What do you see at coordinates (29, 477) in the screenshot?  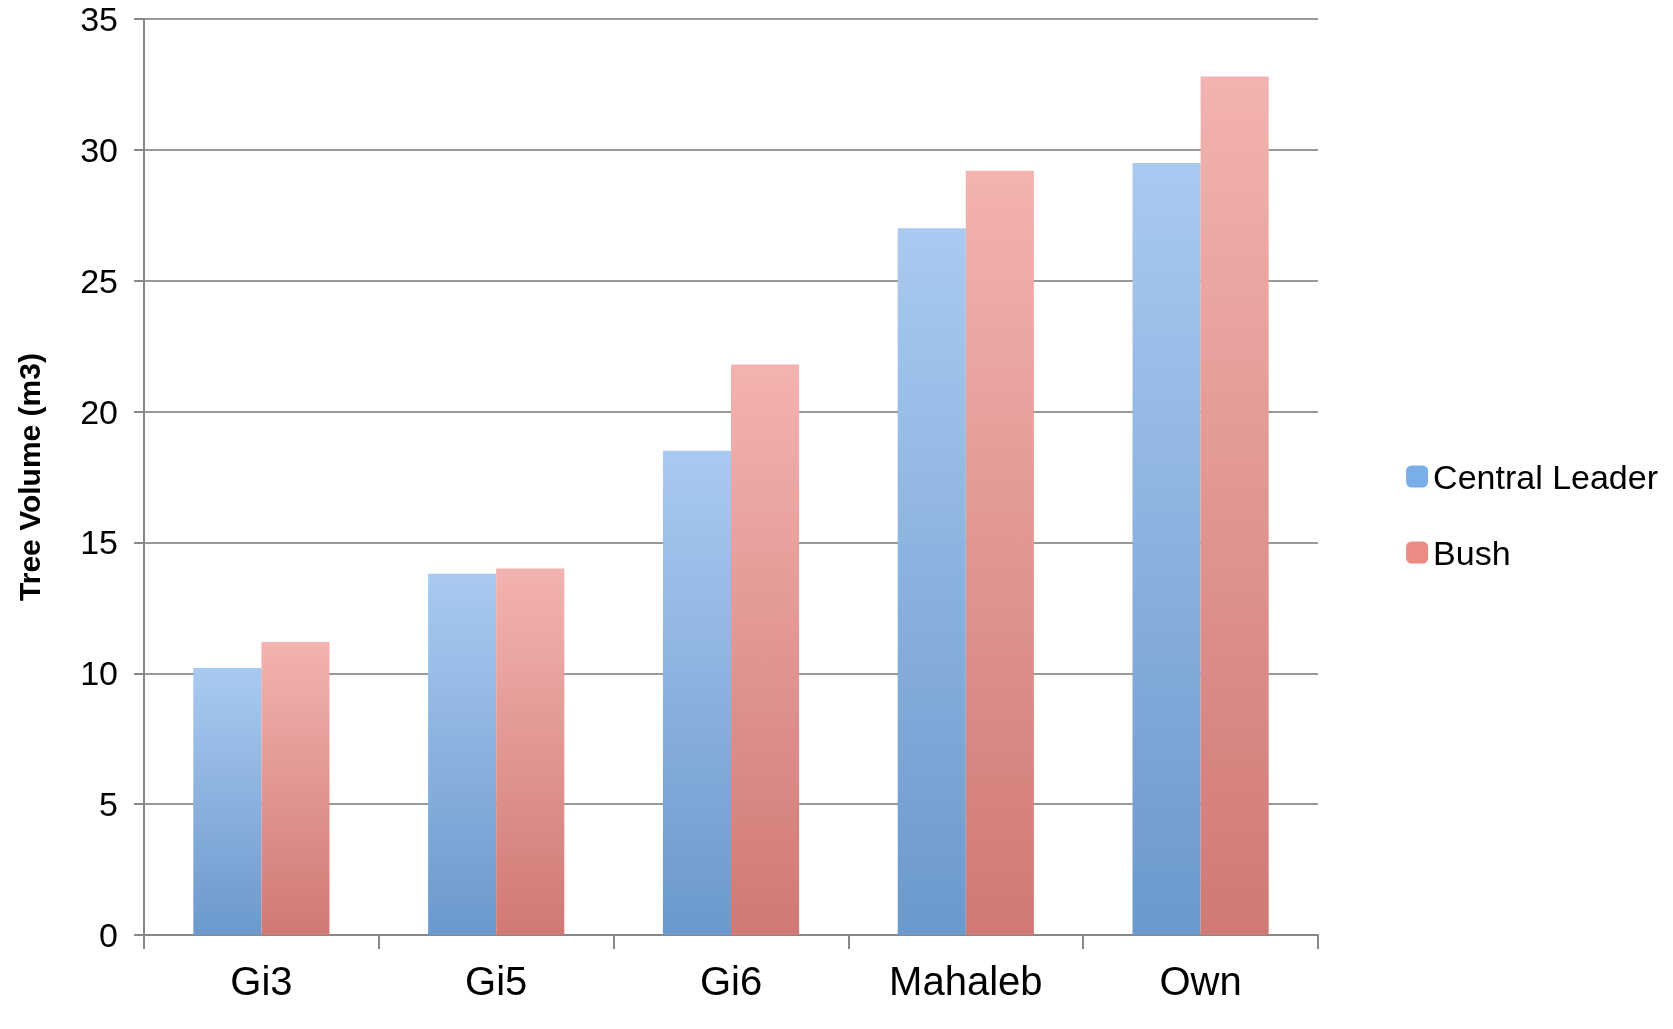 I see `y-axis-title: Tree Volume (m3)` at bounding box center [29, 477].